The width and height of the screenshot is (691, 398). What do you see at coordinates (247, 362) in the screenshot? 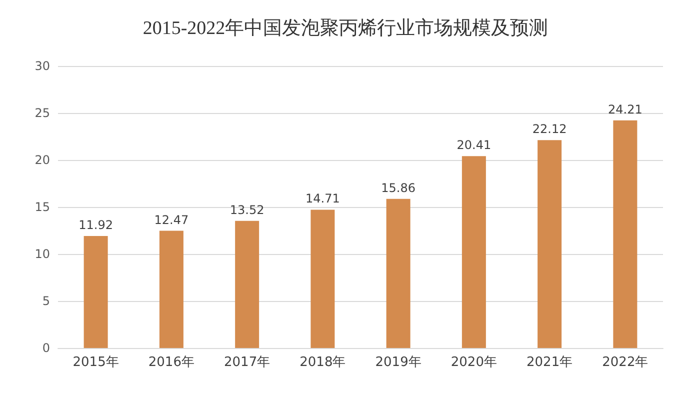
I see `x-tick-label: 2017年` at bounding box center [247, 362].